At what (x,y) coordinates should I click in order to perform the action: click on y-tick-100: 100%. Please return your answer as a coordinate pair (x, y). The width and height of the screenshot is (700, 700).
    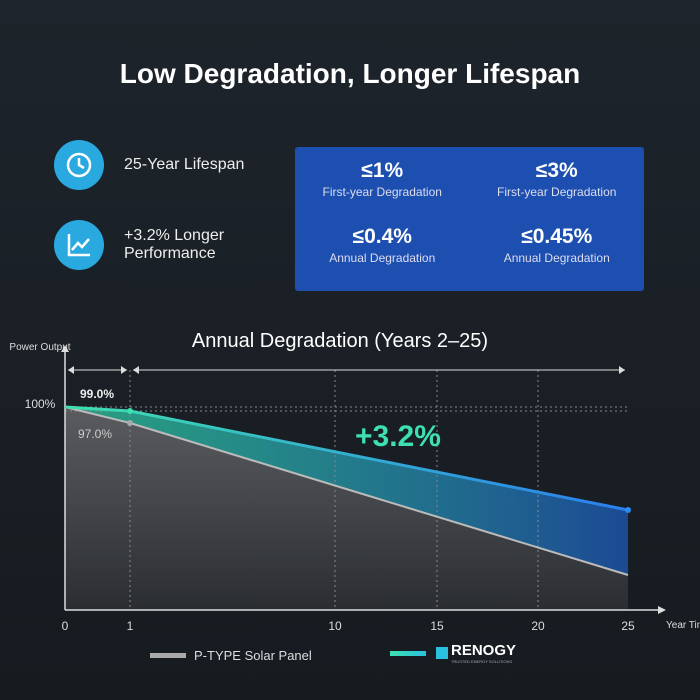
    Looking at the image, I should click on (40, 404).